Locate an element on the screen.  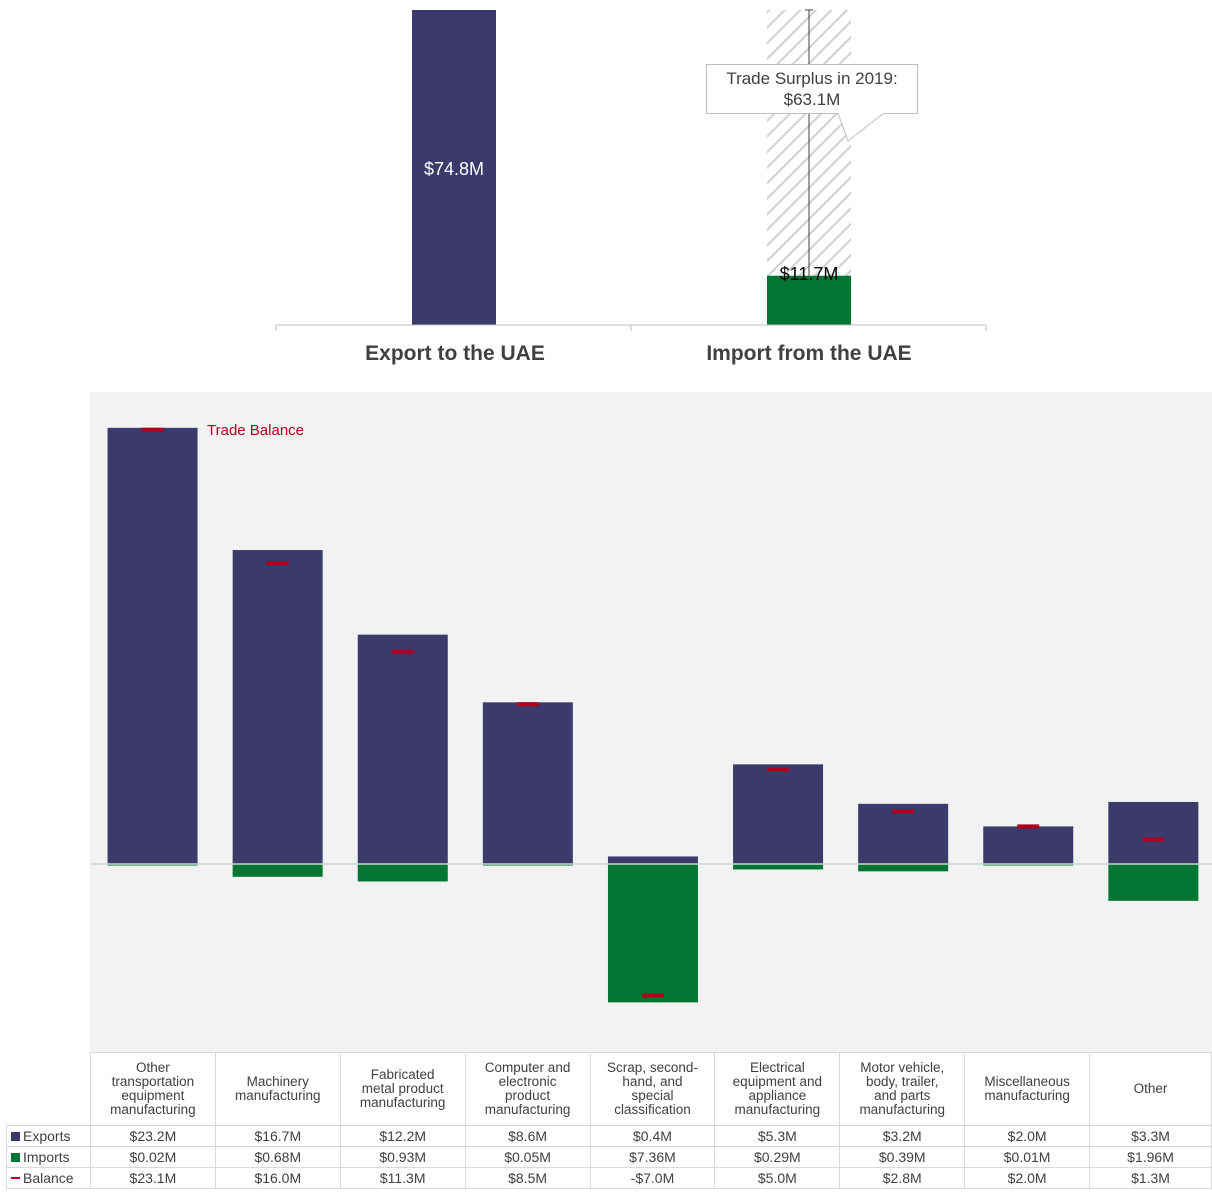
category-header-line: electronic is located at coordinates (527, 1081).